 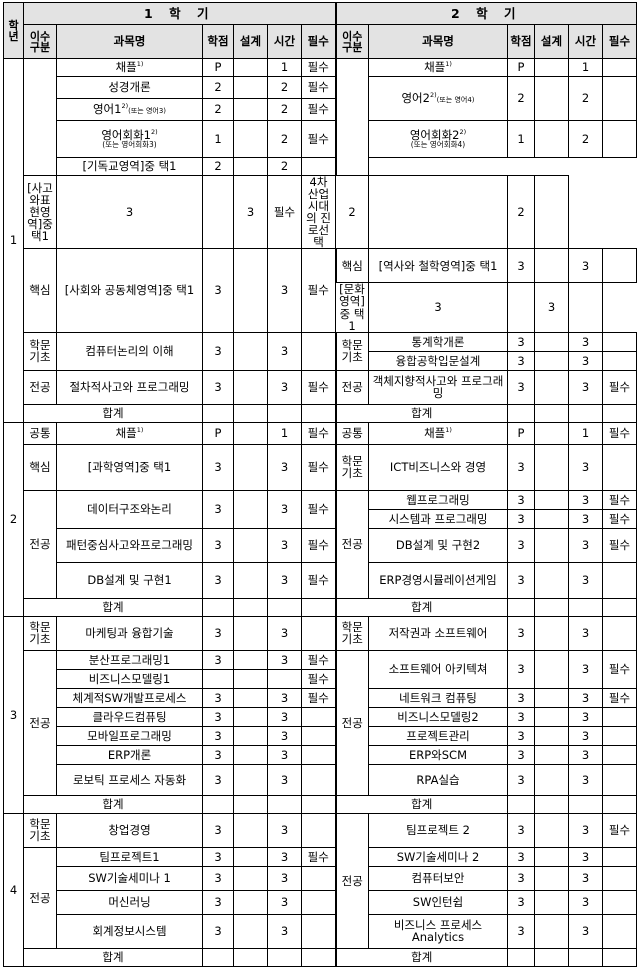 I want to click on category-label: 전공, so click(x=352, y=387).